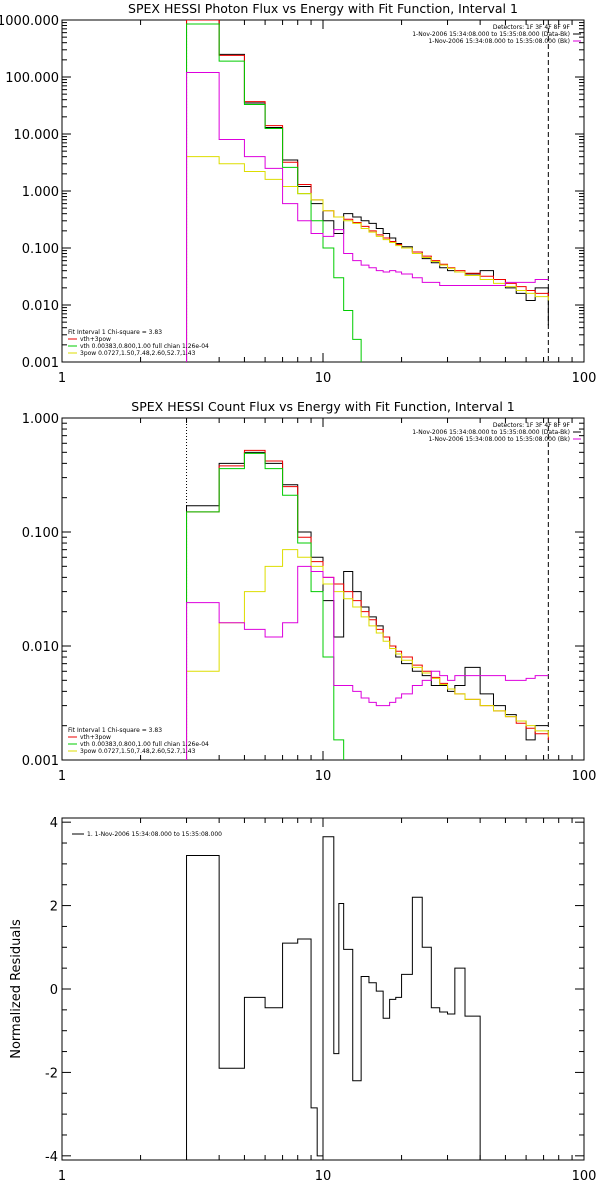 This screenshot has width=600, height=1204. I want to click on y-tick-label: -2, so click(51, 1073).